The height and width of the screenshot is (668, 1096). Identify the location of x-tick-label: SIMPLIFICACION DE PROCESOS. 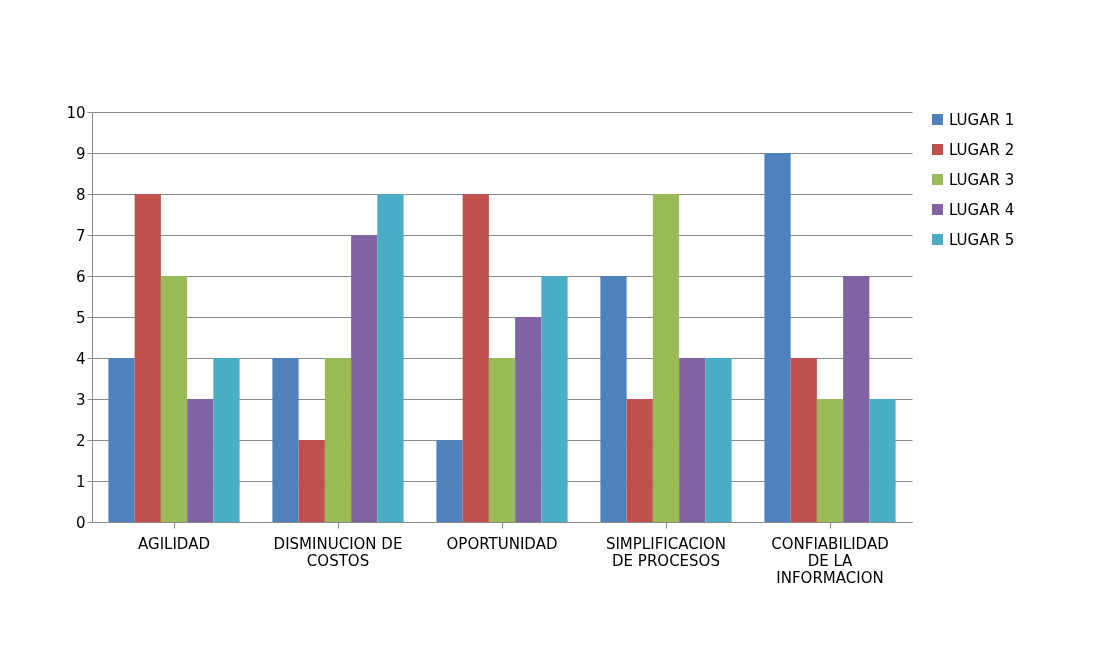
(666, 552).